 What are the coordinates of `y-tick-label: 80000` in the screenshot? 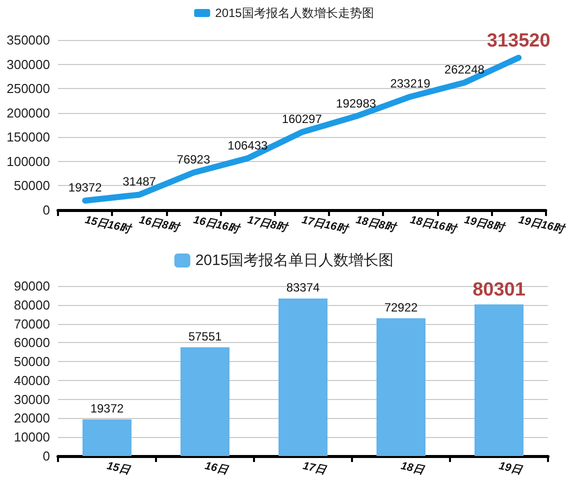 It's located at (32, 304).